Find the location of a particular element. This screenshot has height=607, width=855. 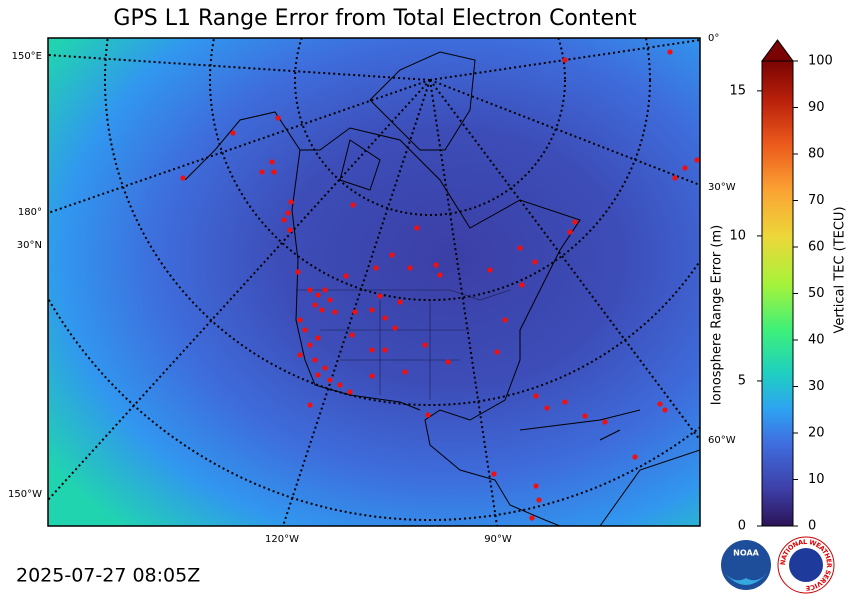

graticule-label: 150°W is located at coordinates (25, 494).